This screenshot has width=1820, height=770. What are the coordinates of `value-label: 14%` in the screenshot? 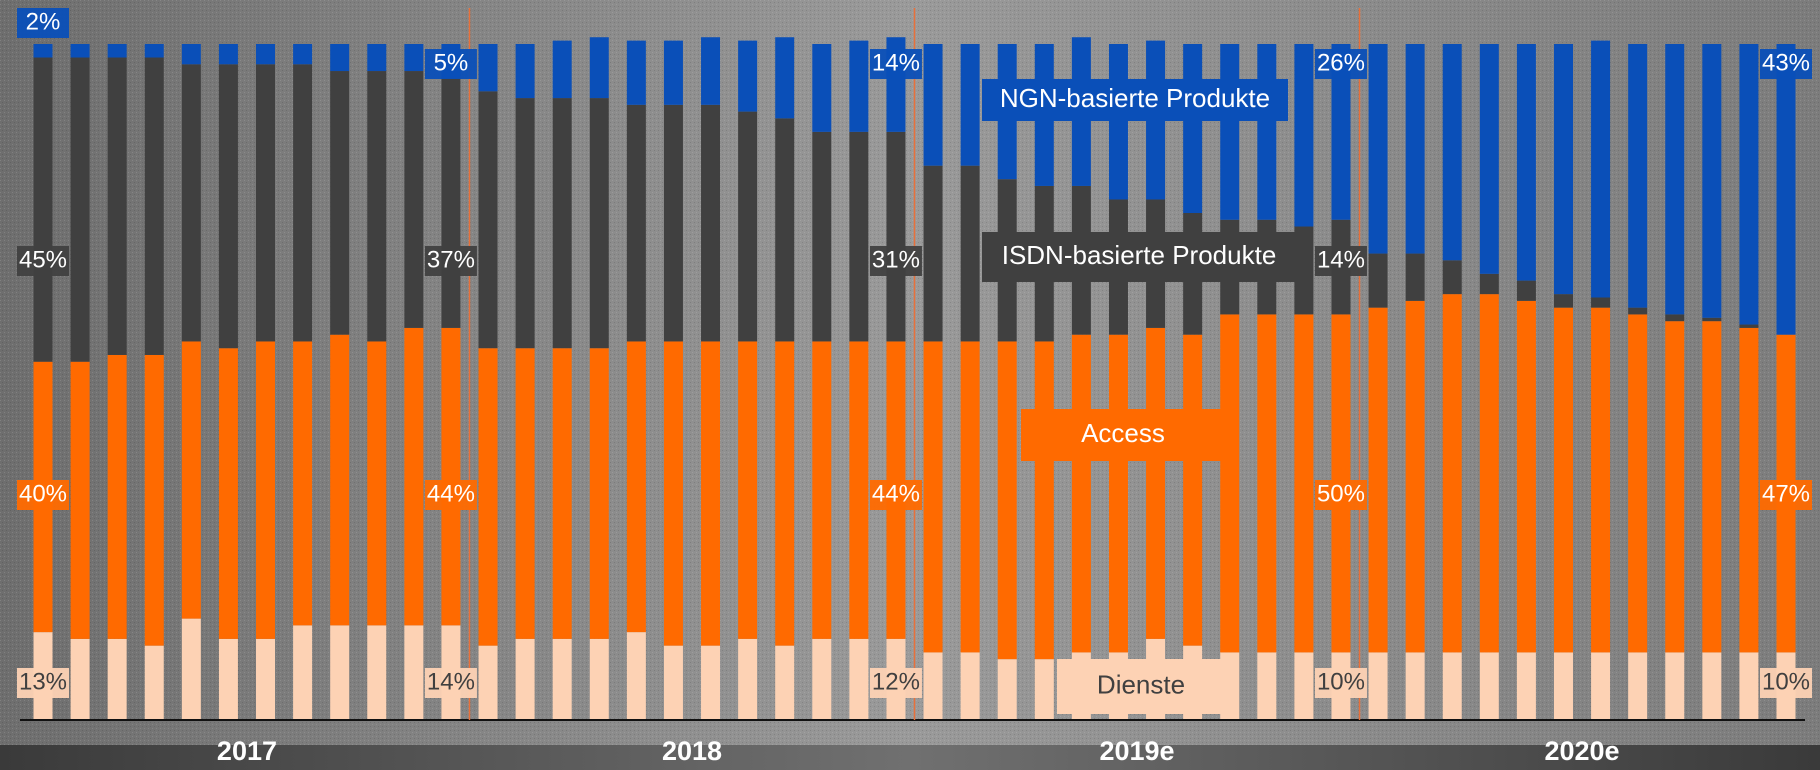 It's located at (896, 62).